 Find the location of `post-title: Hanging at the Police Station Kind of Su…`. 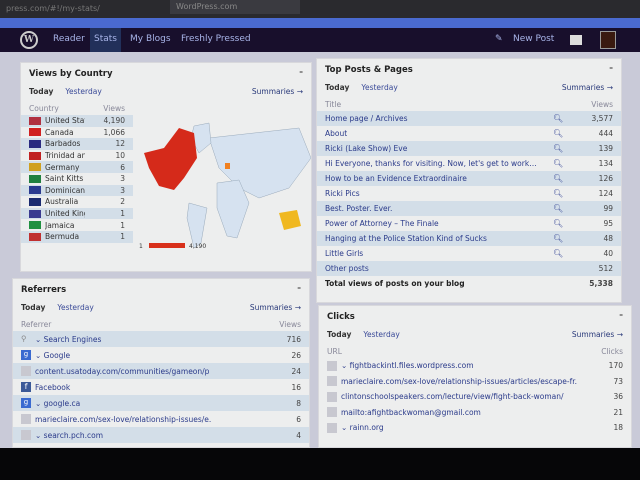

post-title: Hanging at the Police Station Kind of Su… is located at coordinates (406, 238).